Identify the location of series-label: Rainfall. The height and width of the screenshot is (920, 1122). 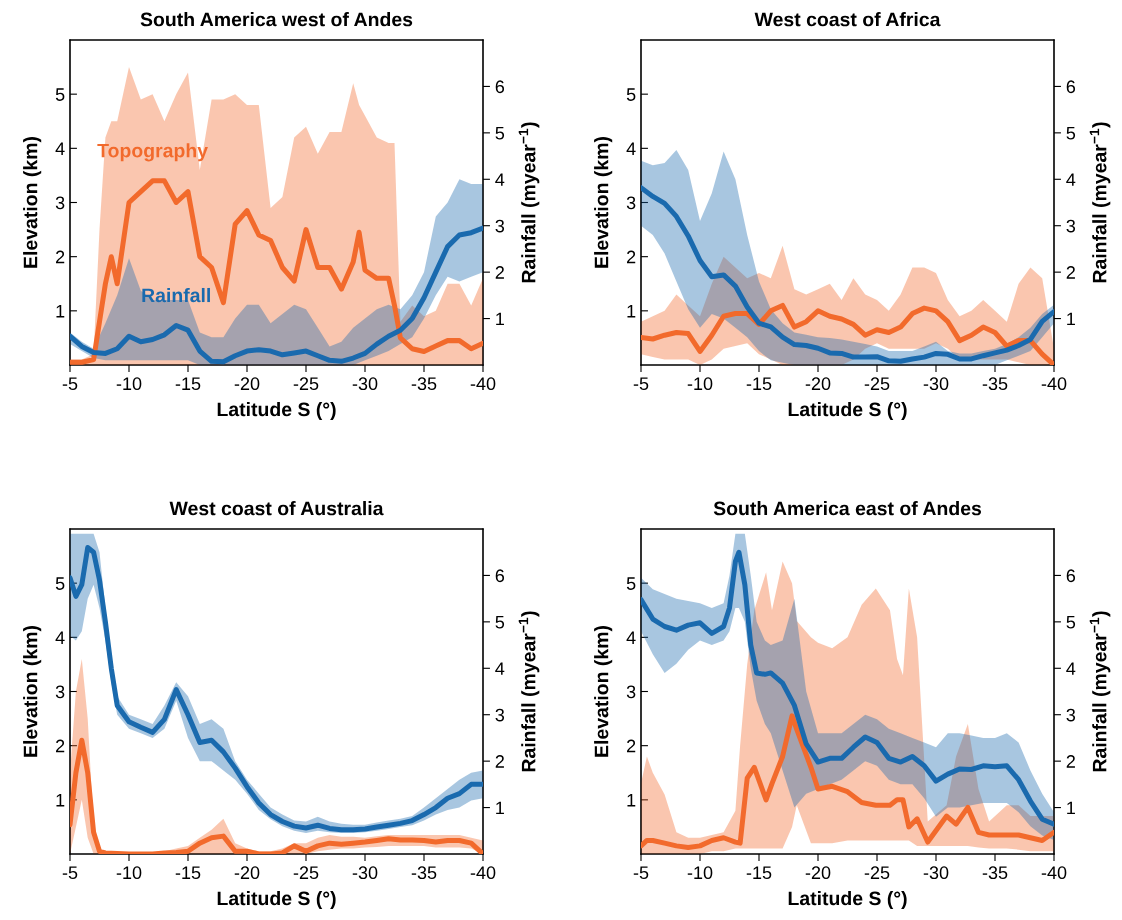
(176, 295).